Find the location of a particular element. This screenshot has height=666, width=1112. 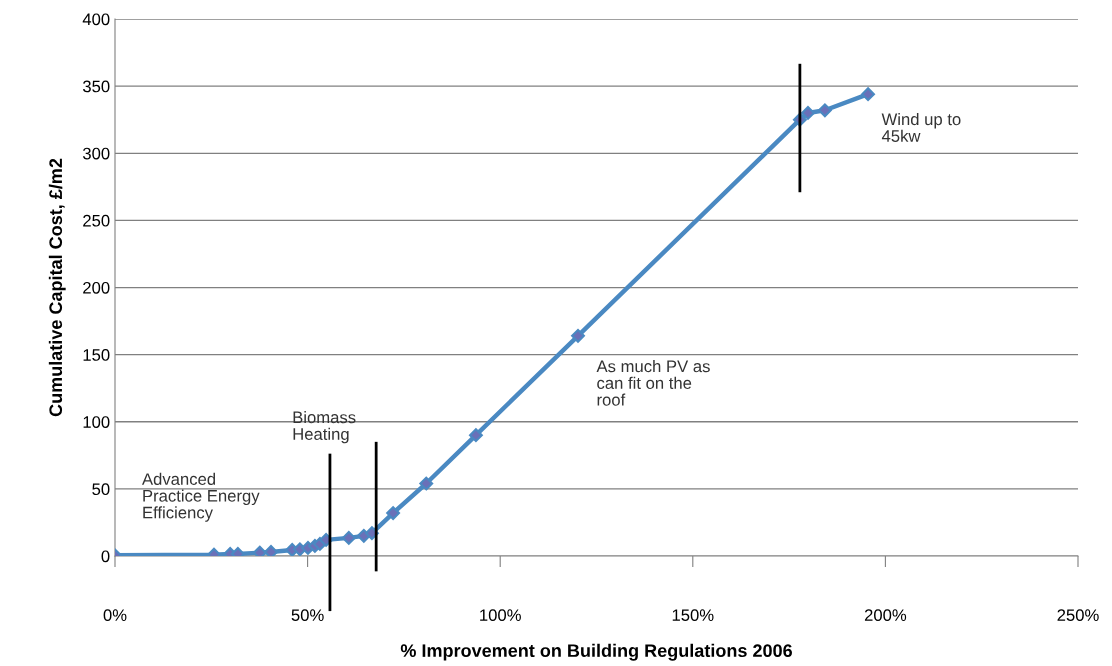

y-tick-label: 300 is located at coordinates (96, 153).